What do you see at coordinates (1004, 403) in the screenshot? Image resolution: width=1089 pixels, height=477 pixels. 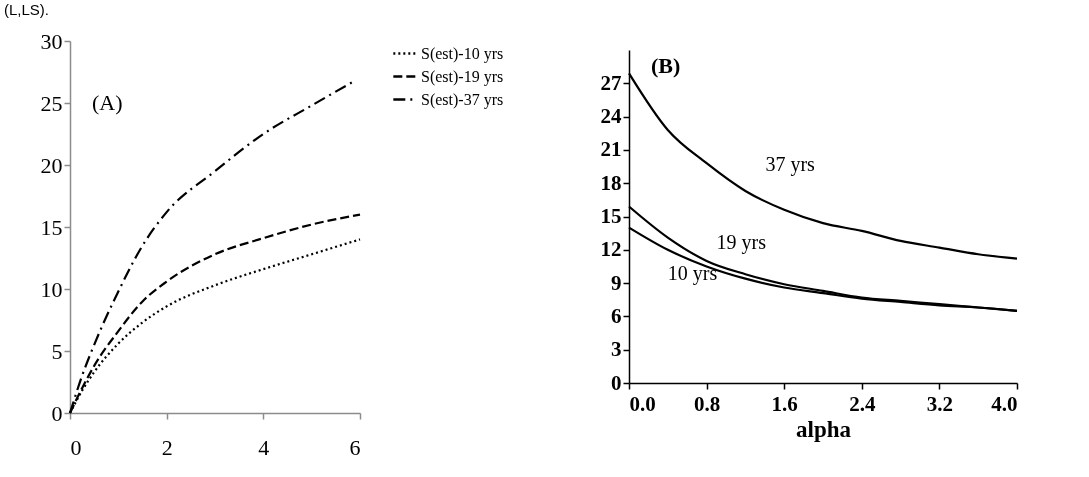 I see `x-tick-label: 4.0` at bounding box center [1004, 403].